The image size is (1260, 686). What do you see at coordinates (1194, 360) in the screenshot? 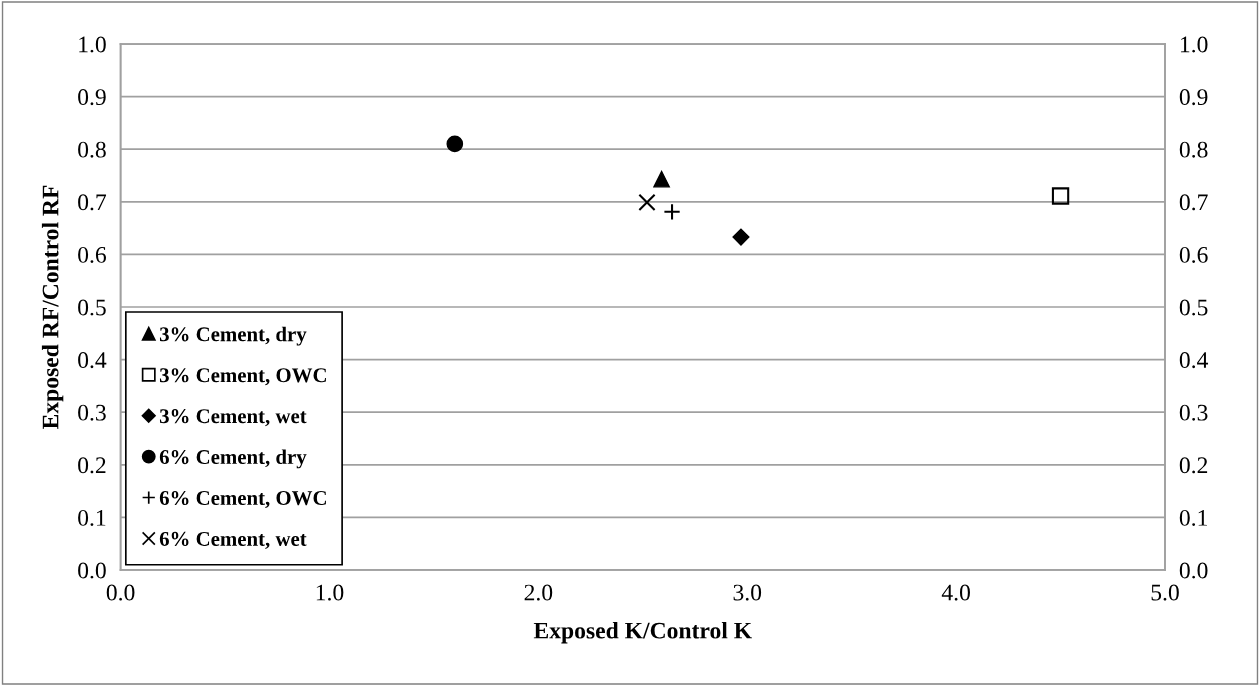
I see `y2-tick-label: 0.4` at bounding box center [1194, 360].